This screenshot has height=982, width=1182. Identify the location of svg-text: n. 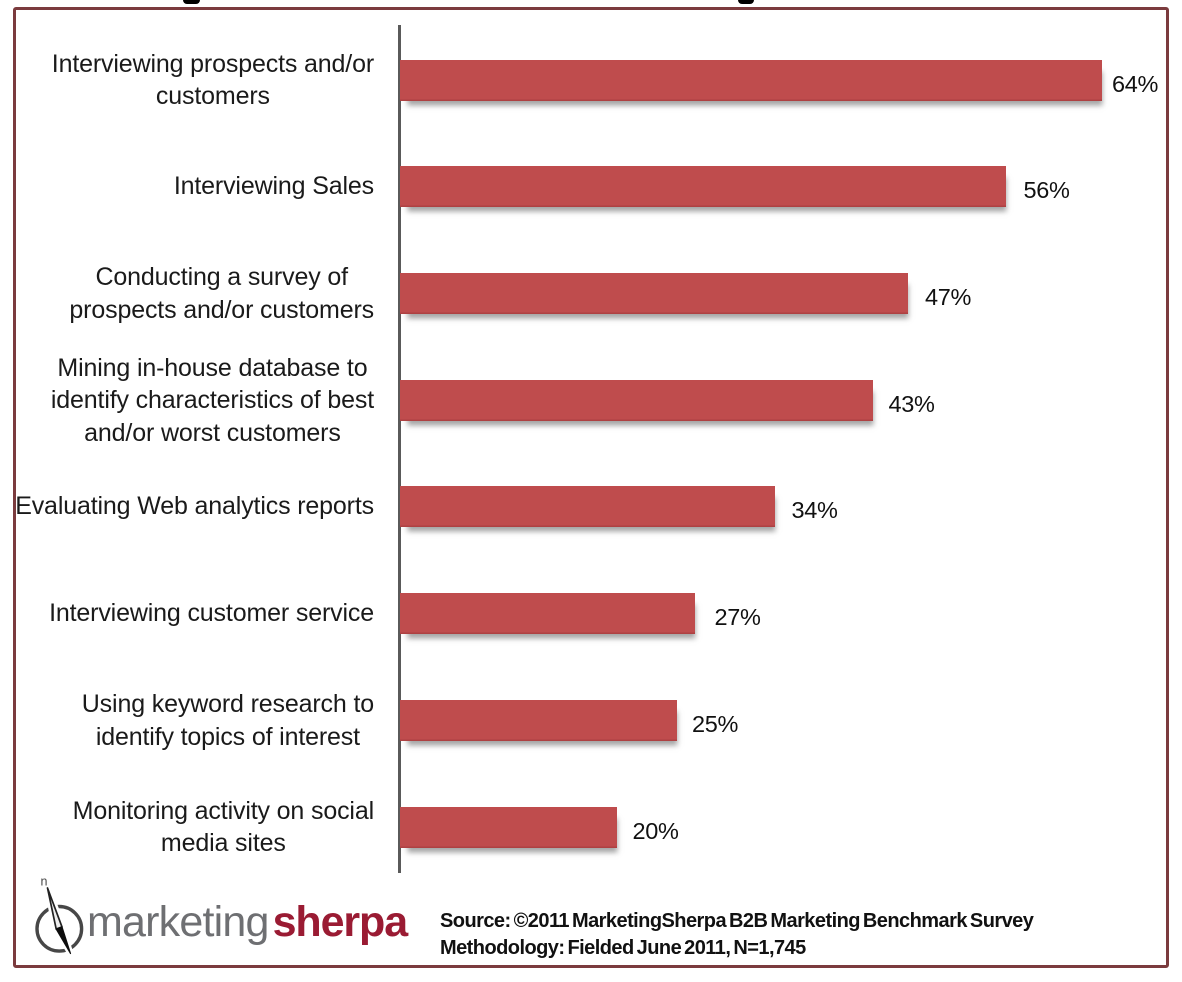
(44, 882).